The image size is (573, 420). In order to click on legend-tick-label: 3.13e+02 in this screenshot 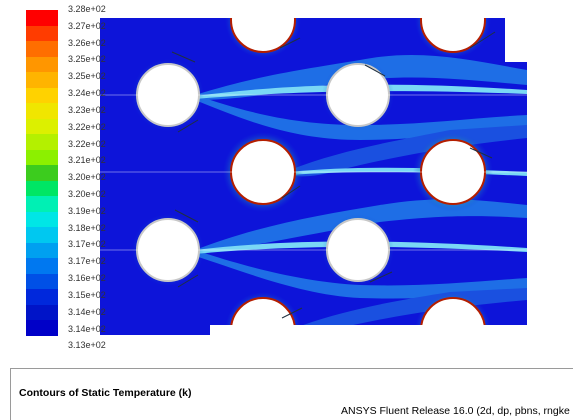, I will do `click(87, 345)`.